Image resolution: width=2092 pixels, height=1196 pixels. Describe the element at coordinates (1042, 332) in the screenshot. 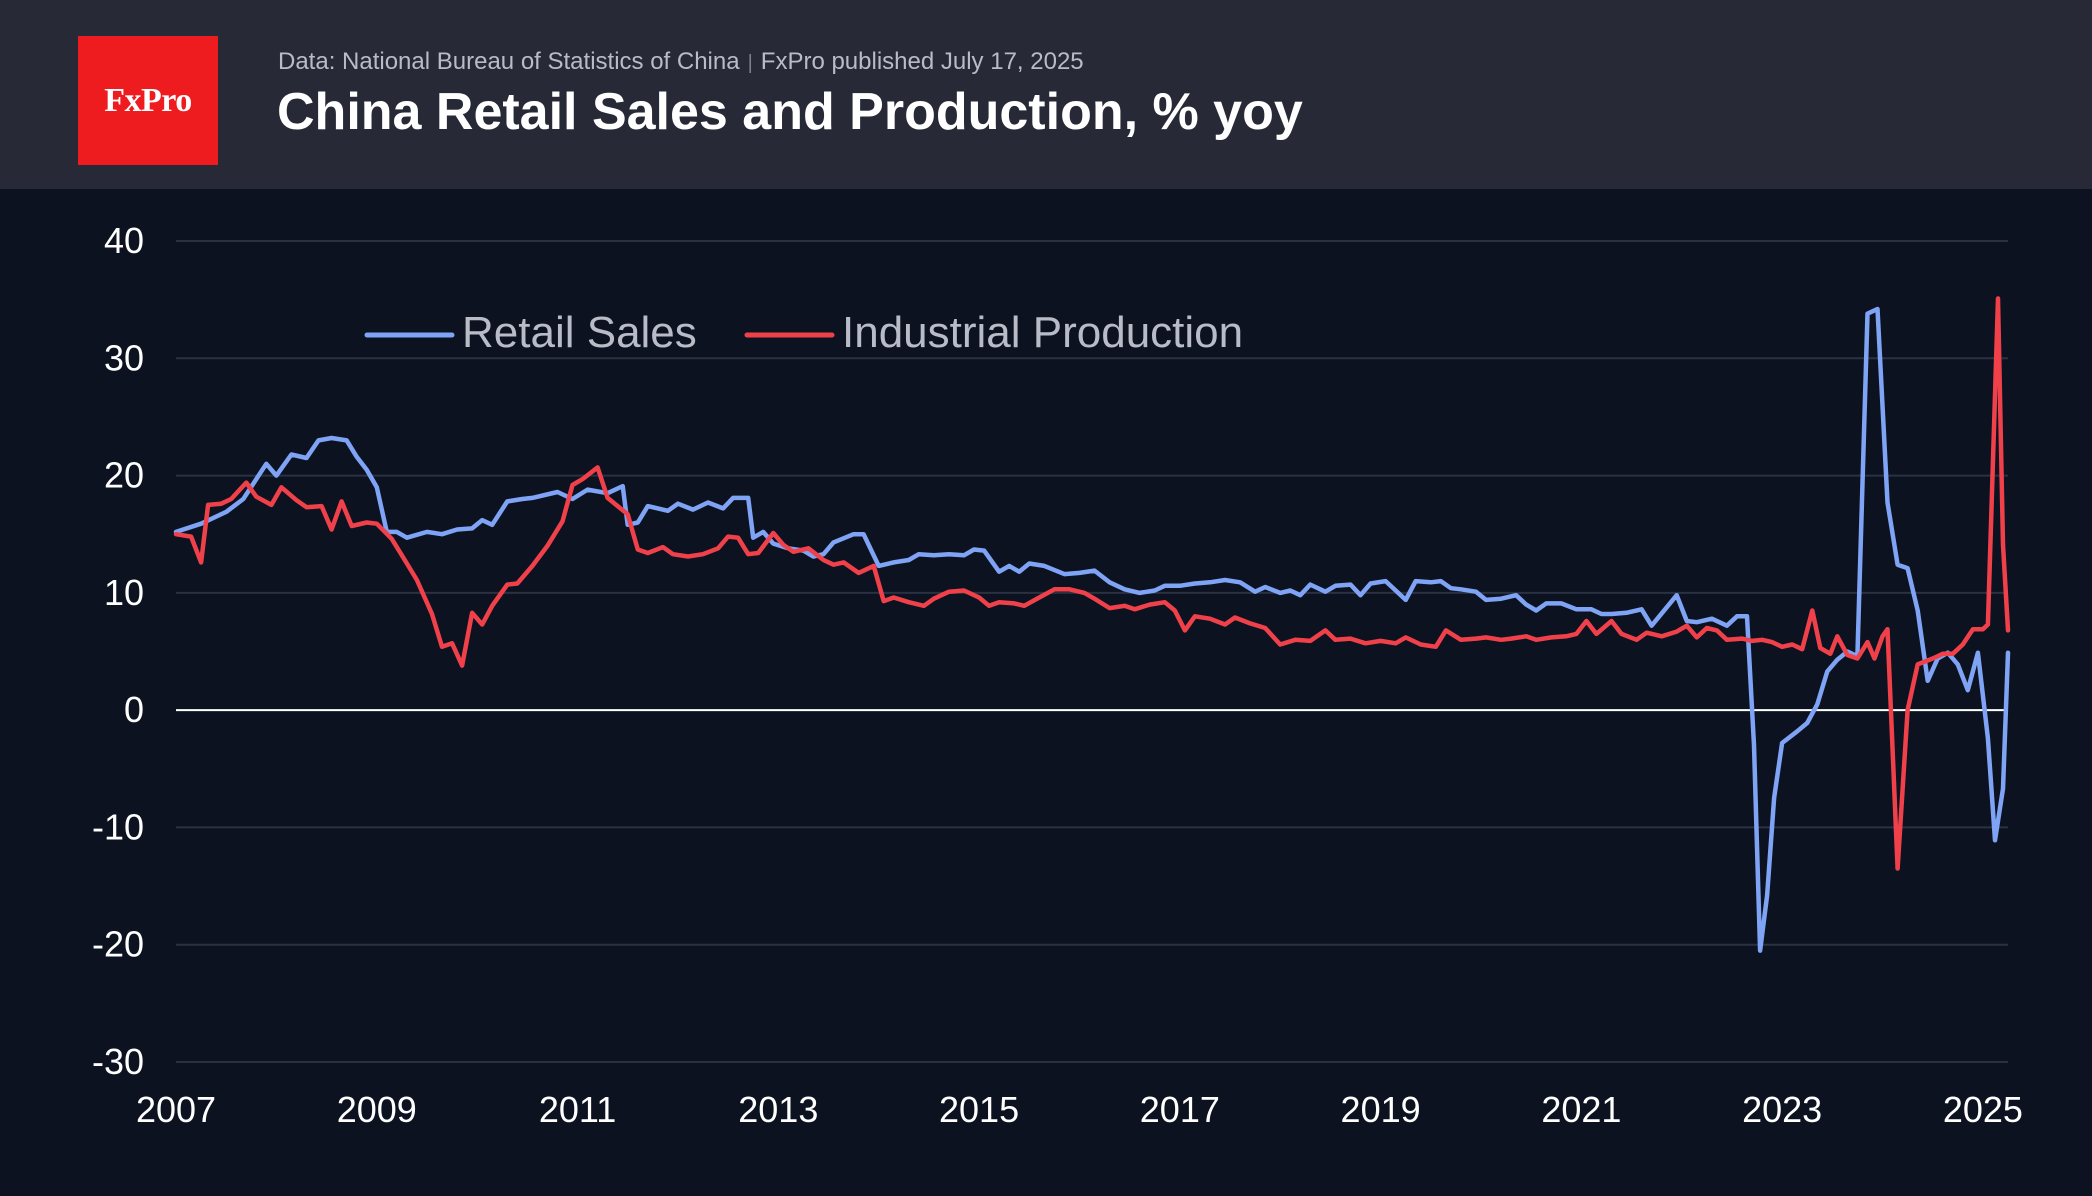

I see `legend-label-industrial-production: Industrial Production` at that location.